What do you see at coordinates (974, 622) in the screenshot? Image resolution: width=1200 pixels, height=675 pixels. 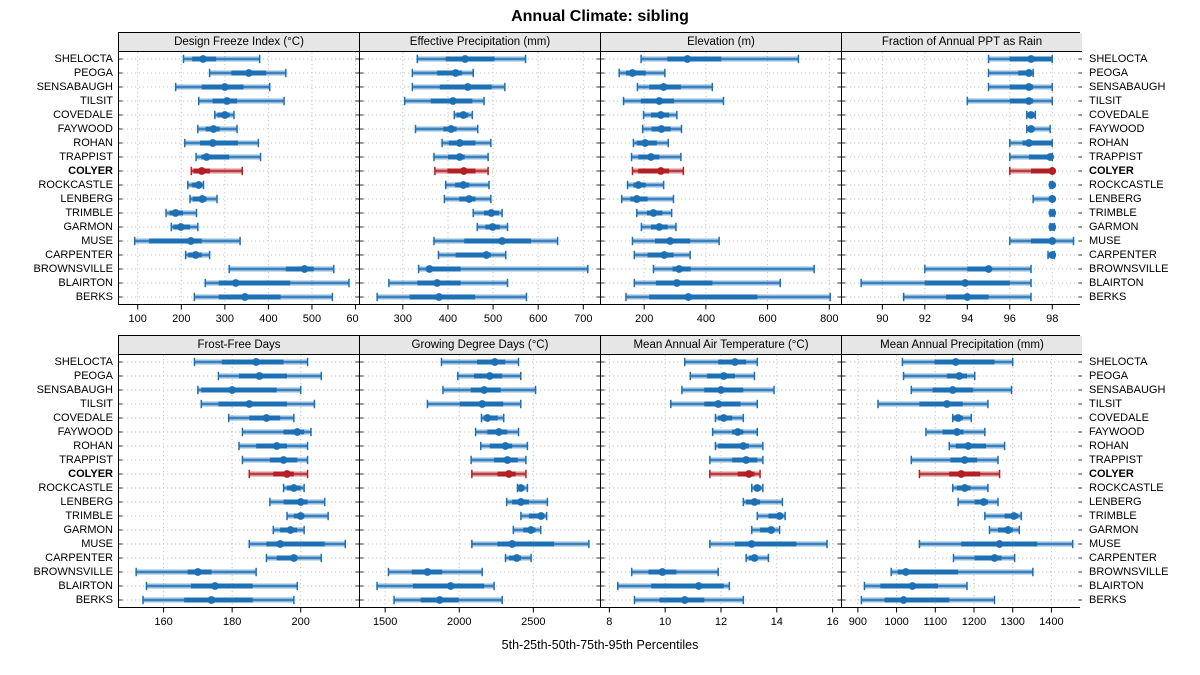 I see `x-tick-label: 1200` at bounding box center [974, 622].